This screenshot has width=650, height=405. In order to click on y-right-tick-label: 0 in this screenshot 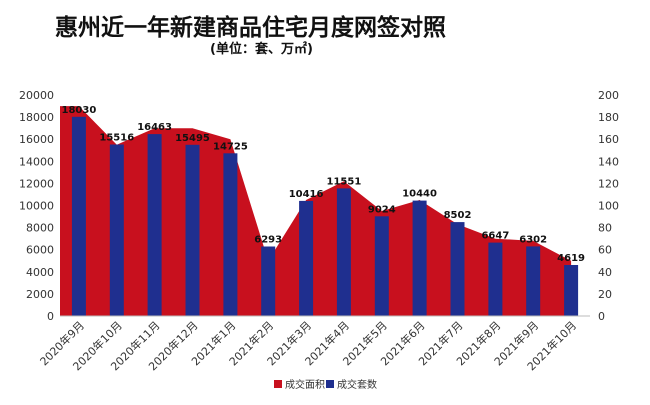, I will do `click(601, 316)`.